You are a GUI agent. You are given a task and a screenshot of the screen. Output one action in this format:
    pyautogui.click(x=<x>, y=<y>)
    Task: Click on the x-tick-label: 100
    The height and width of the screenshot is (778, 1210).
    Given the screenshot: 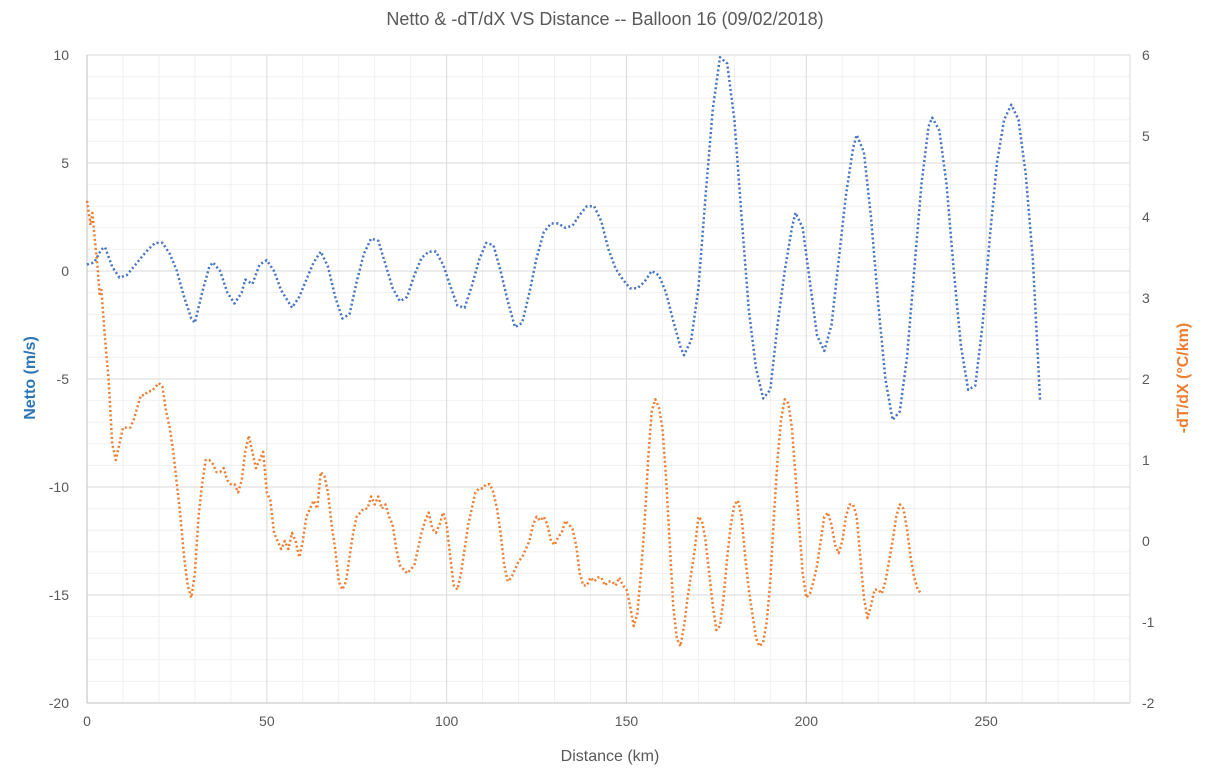 What is the action you would take?
    pyautogui.click(x=447, y=721)
    